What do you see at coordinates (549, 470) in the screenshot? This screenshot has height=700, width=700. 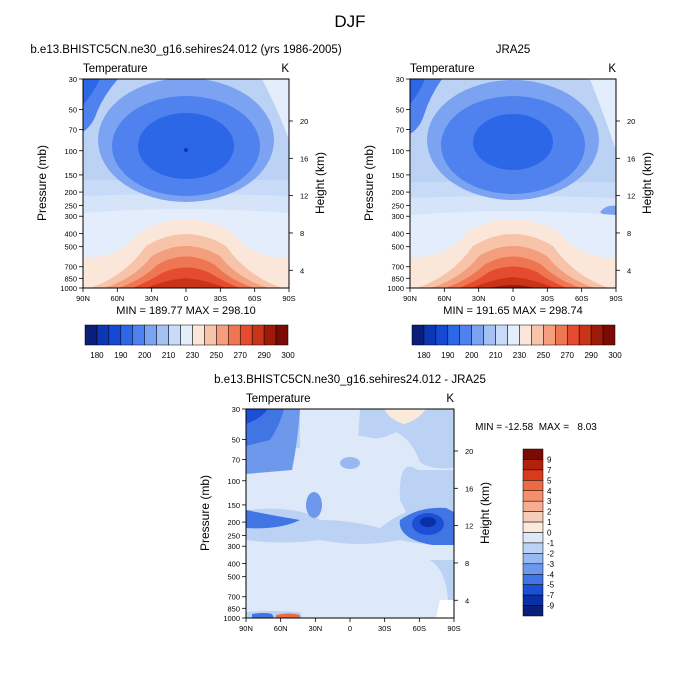 I see `colorbar-label: 7` at bounding box center [549, 470].